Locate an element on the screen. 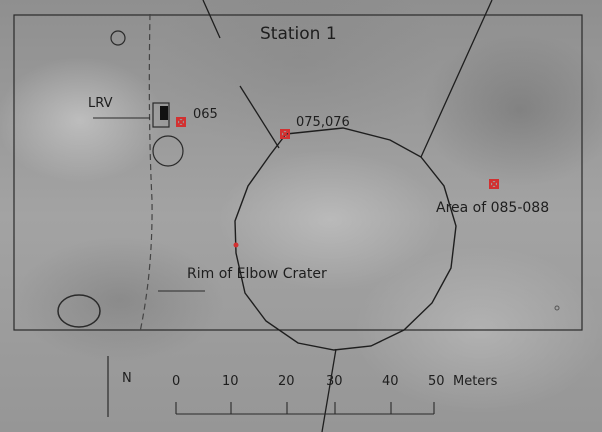  small-mark-right is located at coordinates (557, 308).